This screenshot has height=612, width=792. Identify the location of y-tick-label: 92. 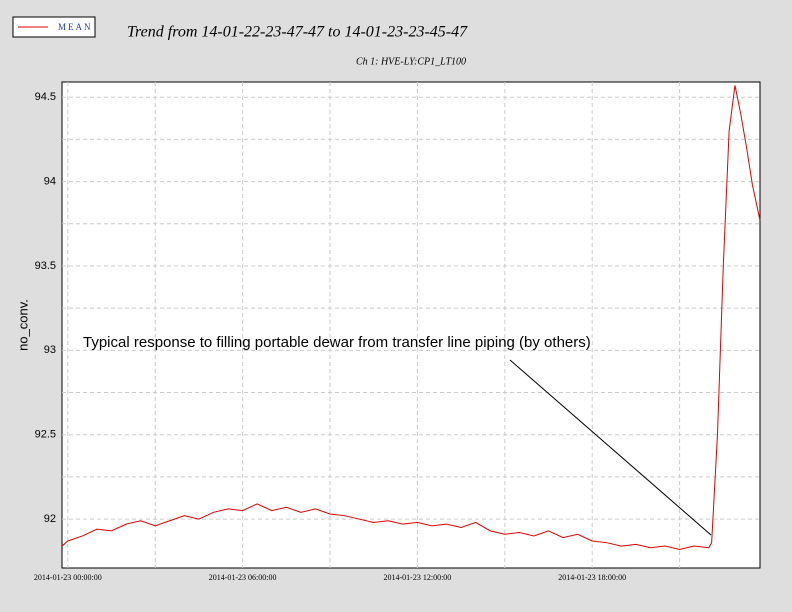
(50, 519).